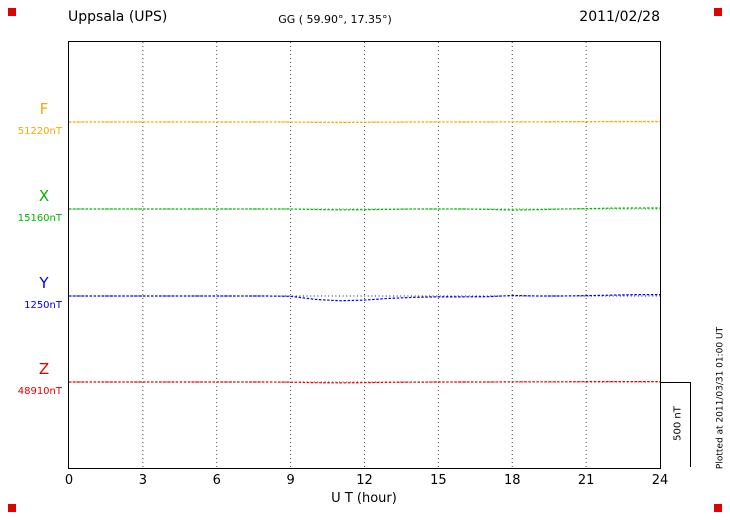 Image resolution: width=730 pixels, height=520 pixels. I want to click on scale-bar-horizontal-line, so click(675, 382).